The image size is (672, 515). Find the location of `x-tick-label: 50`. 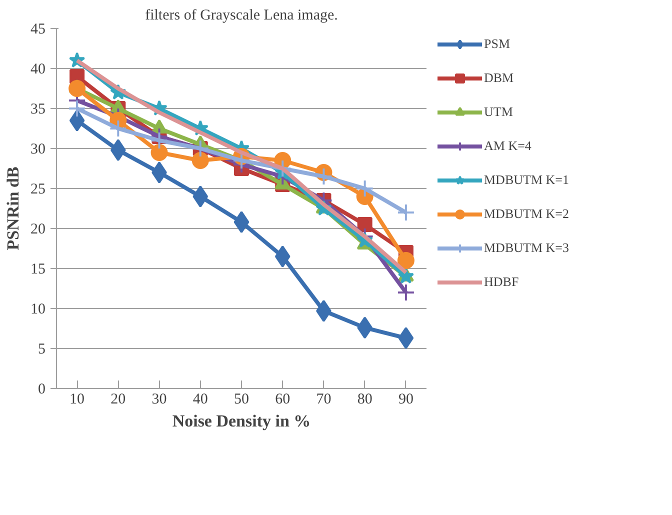

x-tick-label: 50 is located at coordinates (241, 400).